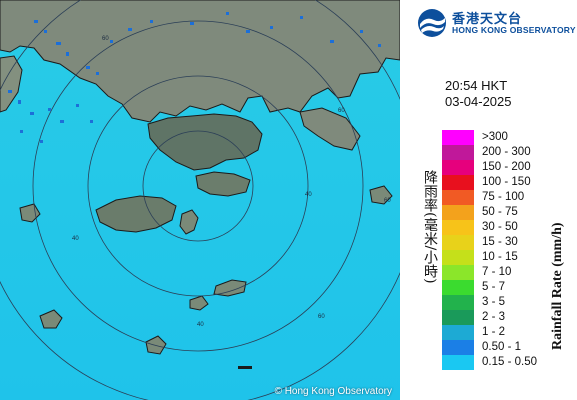 The image size is (577, 400). What do you see at coordinates (514, 30) in the screenshot?
I see `org-name-en: HONG KONG OBSERVATORY` at bounding box center [514, 30].